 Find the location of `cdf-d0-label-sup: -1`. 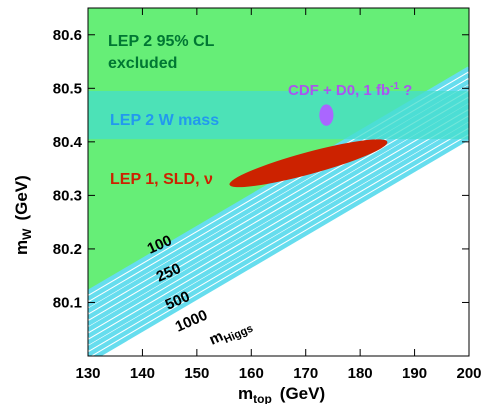

cdf-d0-label-sup: -1 is located at coordinates (394, 86).